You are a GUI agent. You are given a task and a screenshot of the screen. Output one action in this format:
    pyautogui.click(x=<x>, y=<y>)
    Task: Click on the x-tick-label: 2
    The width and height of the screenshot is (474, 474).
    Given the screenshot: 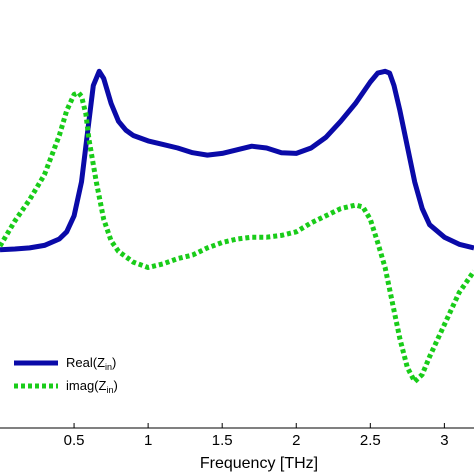 What is the action you would take?
    pyautogui.click(x=296, y=440)
    